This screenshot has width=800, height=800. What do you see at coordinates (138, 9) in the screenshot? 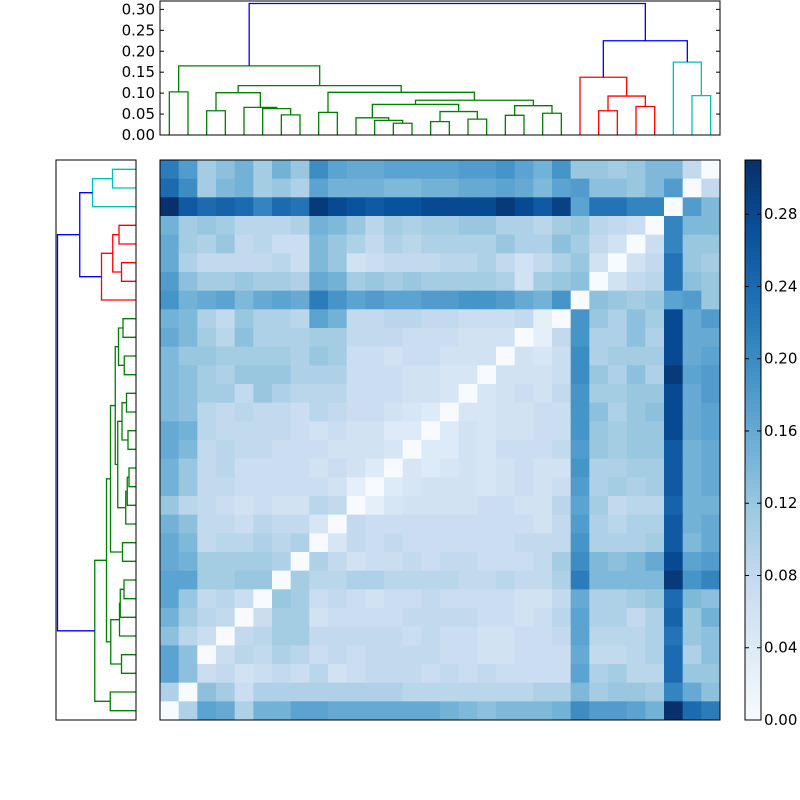
I see `y-tick-label: 0.30` at bounding box center [138, 9].